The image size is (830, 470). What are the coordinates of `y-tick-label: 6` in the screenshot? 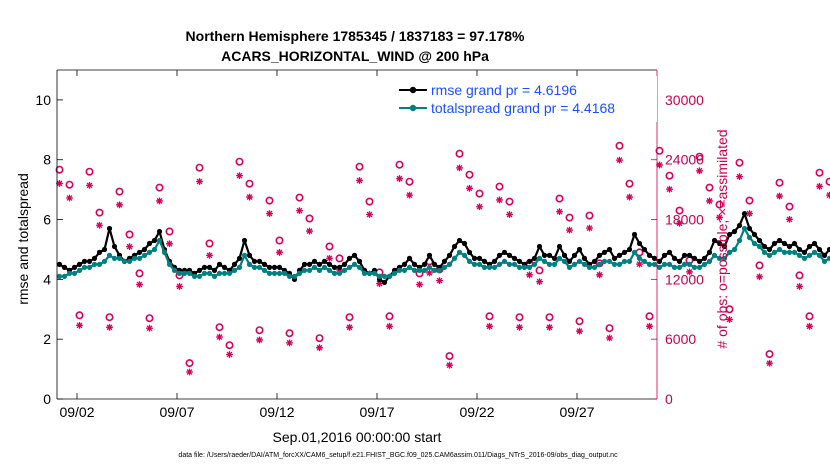 It's located at (47, 220).